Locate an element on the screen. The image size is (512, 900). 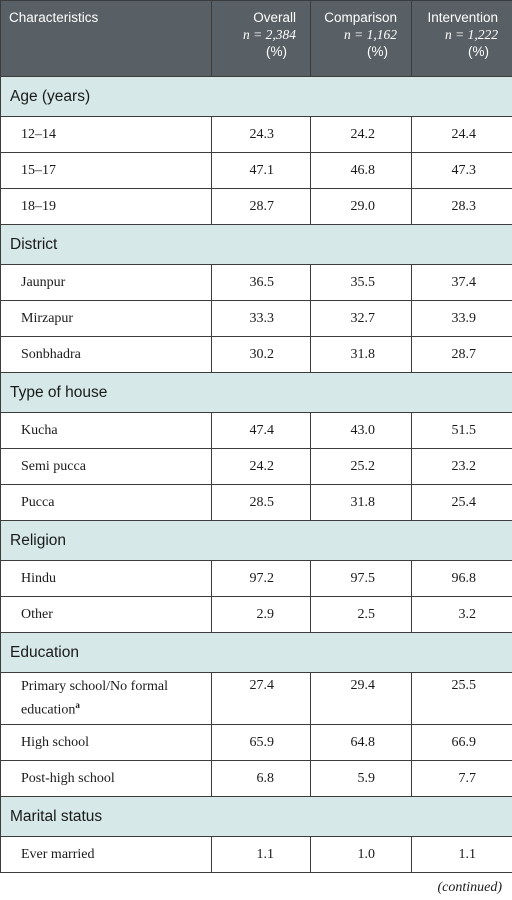
row-label: Mirzapur is located at coordinates (47, 318).